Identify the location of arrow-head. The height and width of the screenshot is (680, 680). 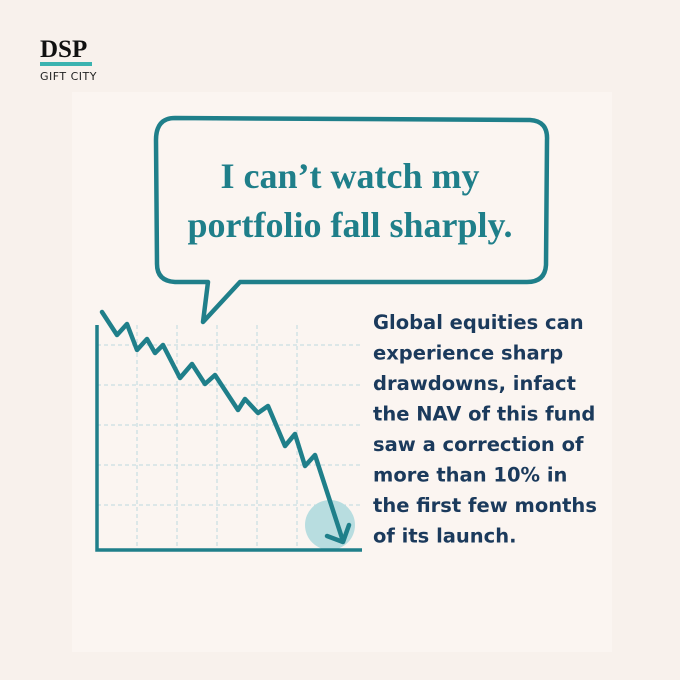
(338, 533).